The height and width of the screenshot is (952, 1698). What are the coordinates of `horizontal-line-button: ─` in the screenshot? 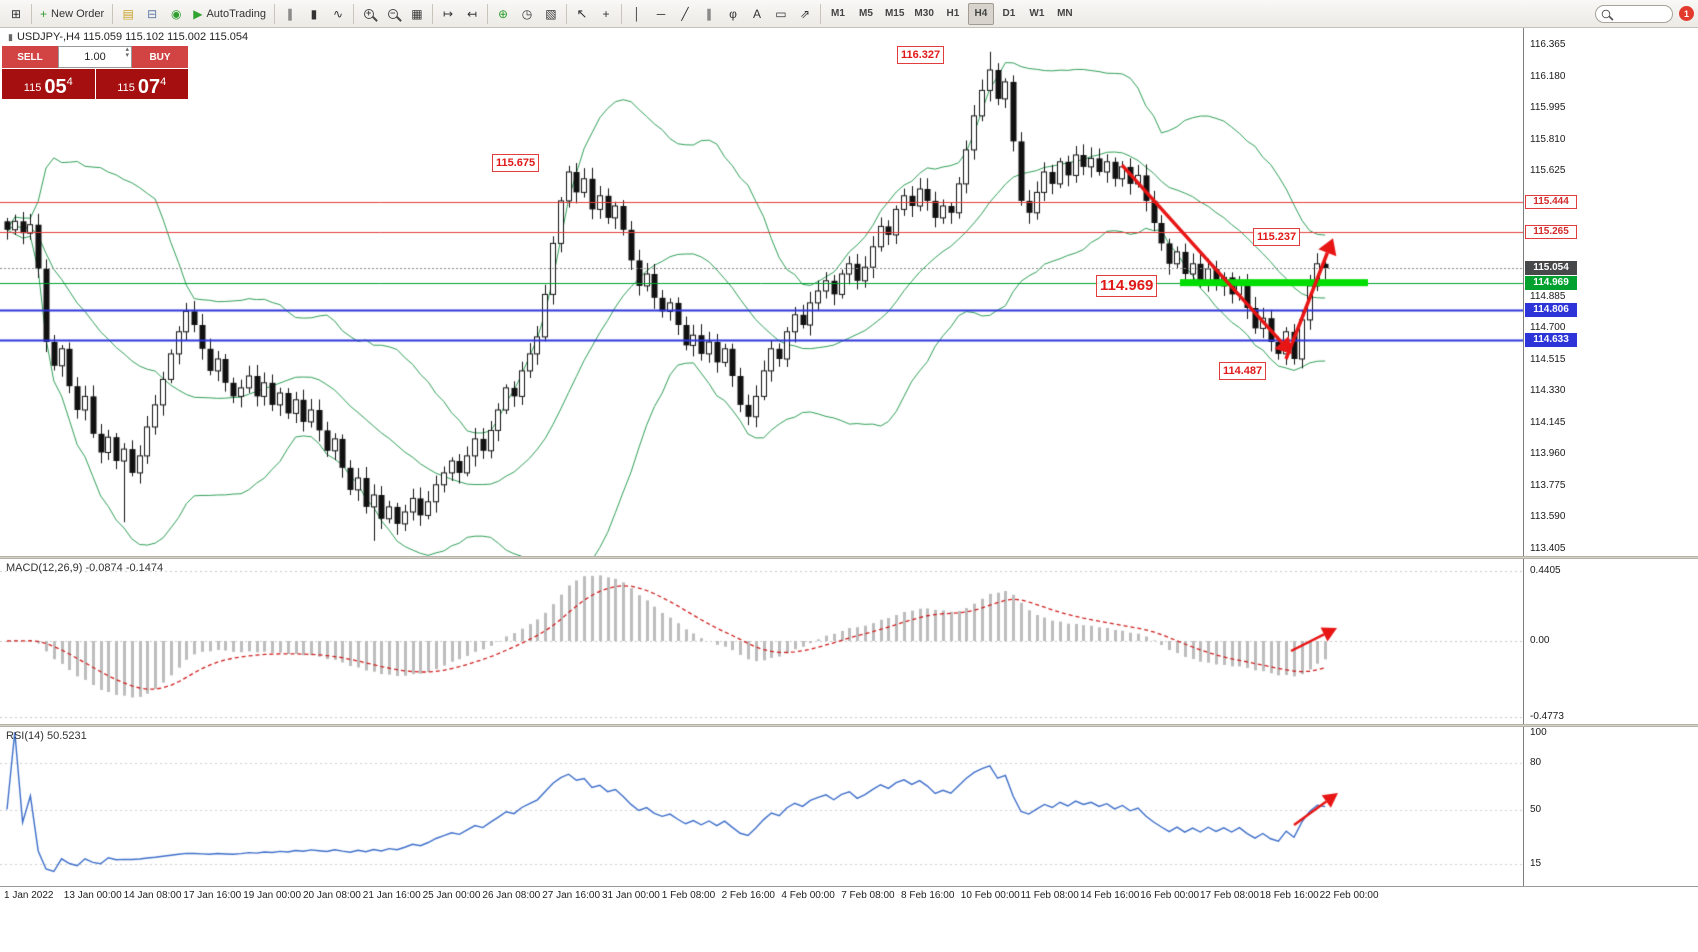 It's located at (661, 14).